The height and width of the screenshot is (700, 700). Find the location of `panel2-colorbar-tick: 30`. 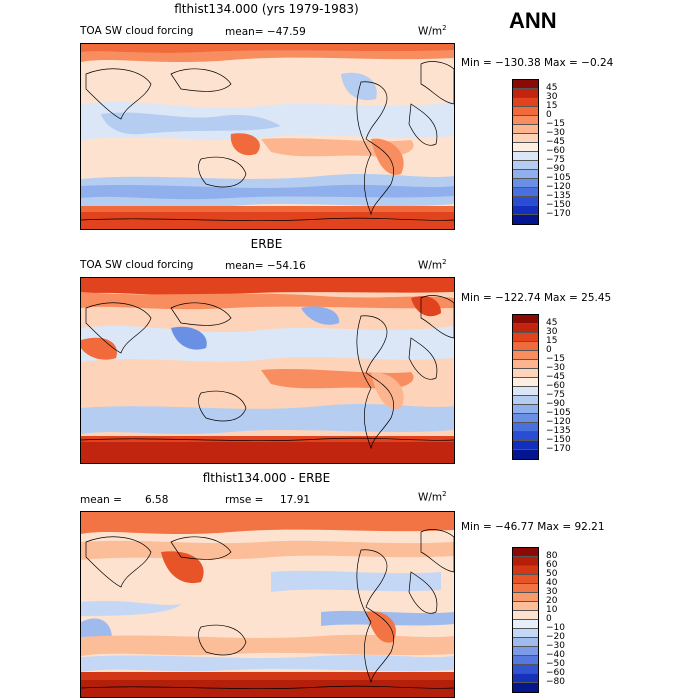

panel2-colorbar-tick: 30 is located at coordinates (552, 332).